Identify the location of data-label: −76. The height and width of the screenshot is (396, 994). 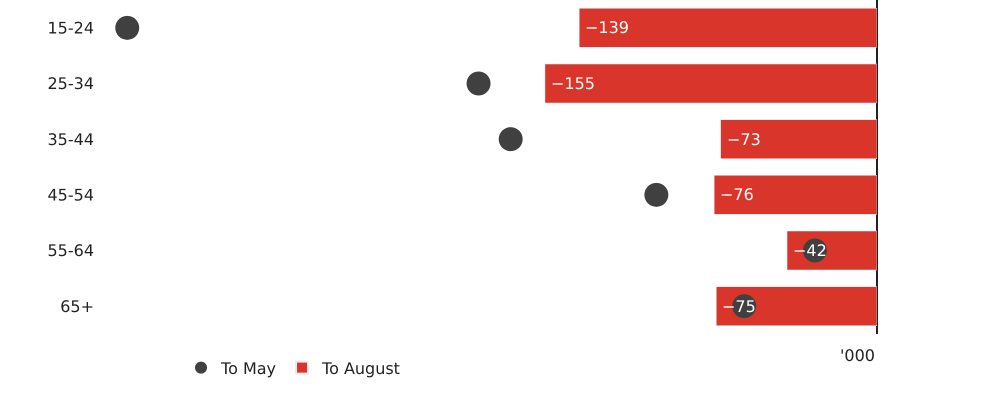
(737, 194).